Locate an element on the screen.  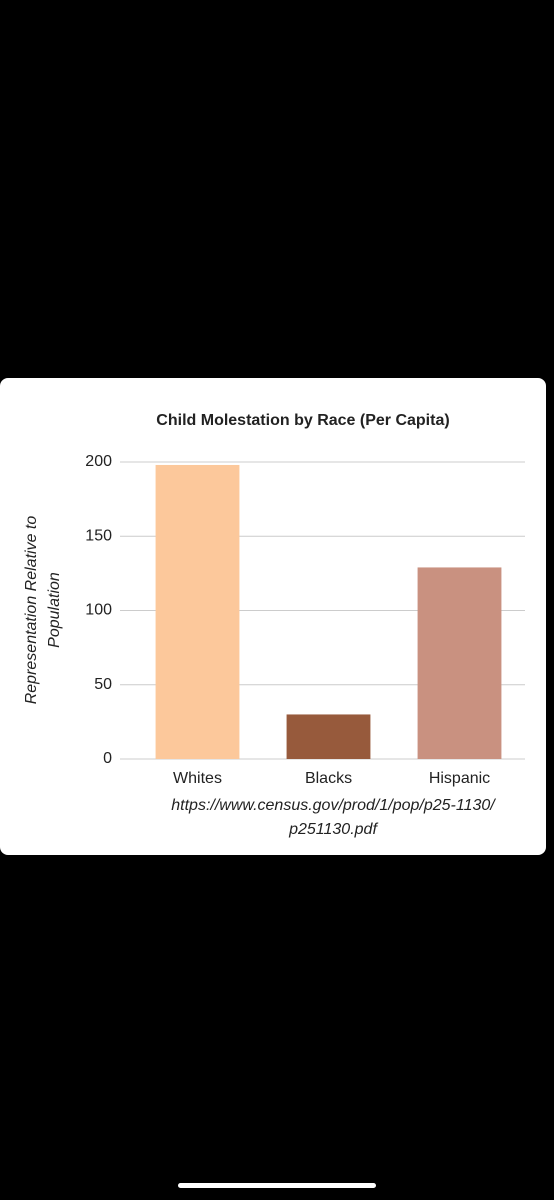
y-tick-label: 0 is located at coordinates (107, 758).